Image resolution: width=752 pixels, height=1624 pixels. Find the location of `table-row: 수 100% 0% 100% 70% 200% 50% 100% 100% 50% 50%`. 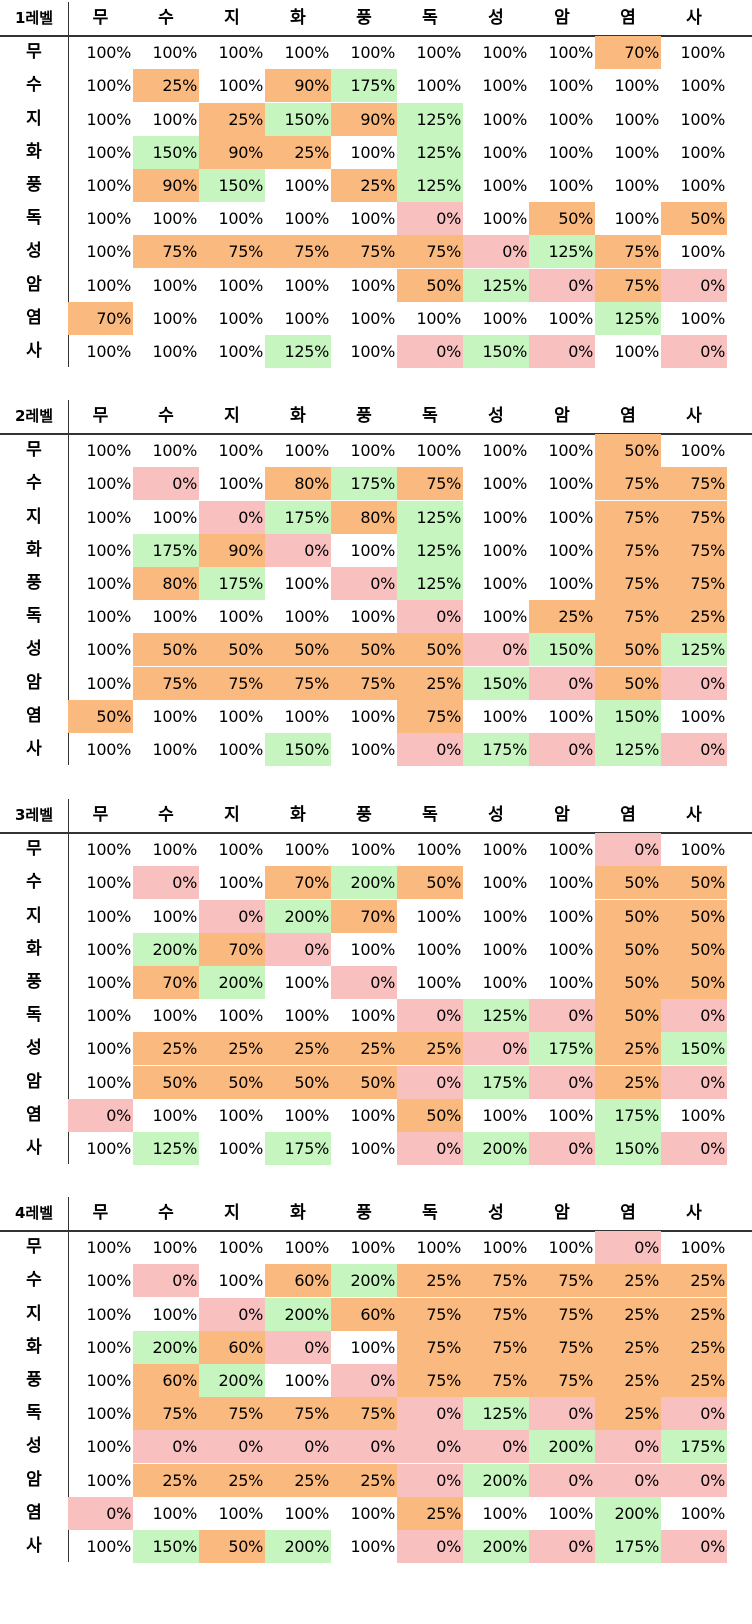

table-row: 수 100% 0% 100% 70% 200% 50% 100% 100% 50% 50% is located at coordinates (376, 883).